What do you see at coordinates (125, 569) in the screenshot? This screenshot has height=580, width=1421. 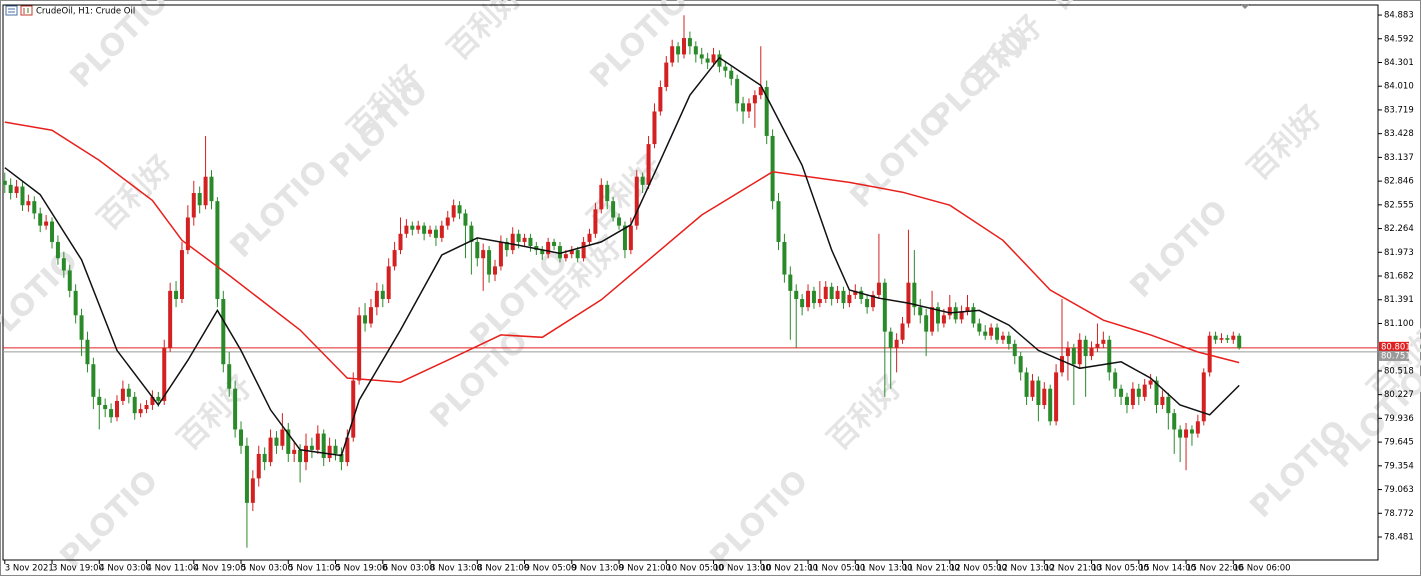 I see `x-tick-label: 4 Nov 03:00` at bounding box center [125, 569].